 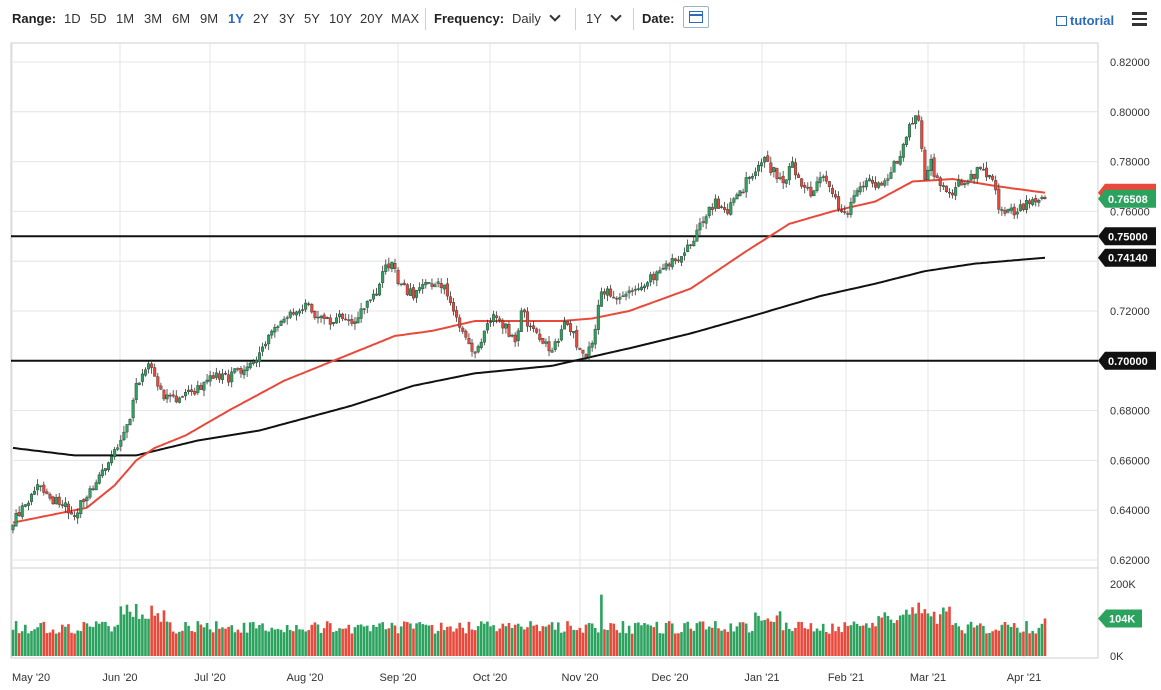 I want to click on range-1m-button: 1M, so click(x=125, y=18).